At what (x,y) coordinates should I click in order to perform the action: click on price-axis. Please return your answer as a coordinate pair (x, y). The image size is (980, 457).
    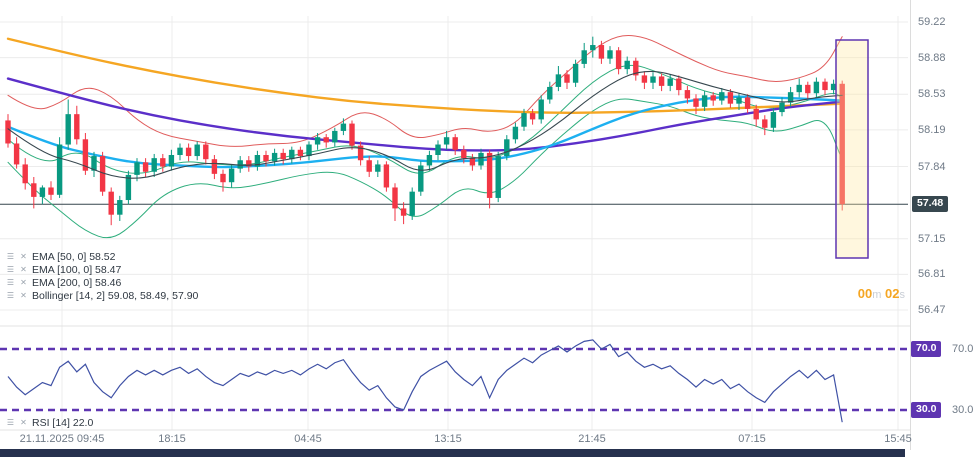
    Looking at the image, I should click on (945, 225).